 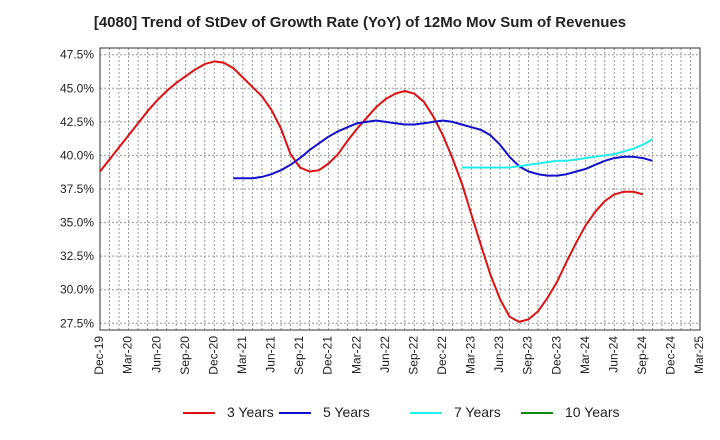 I want to click on x-tick-label: Dec-21, so click(x=328, y=355).